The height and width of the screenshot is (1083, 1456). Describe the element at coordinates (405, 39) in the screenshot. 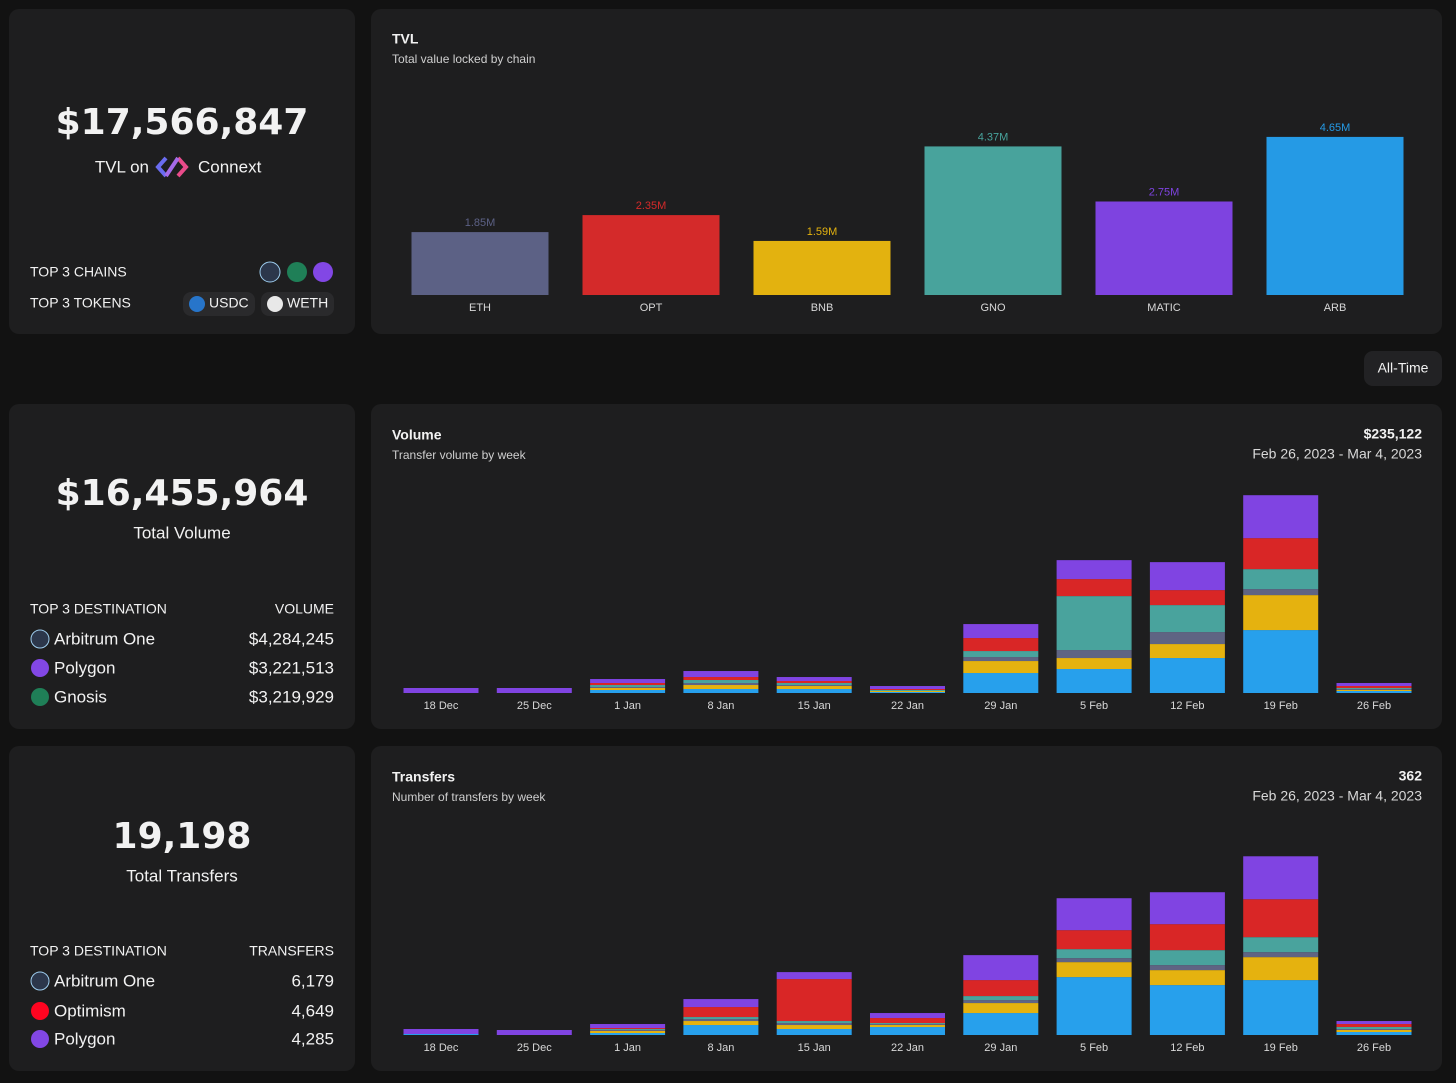

I see `chart-title: TVL` at that location.